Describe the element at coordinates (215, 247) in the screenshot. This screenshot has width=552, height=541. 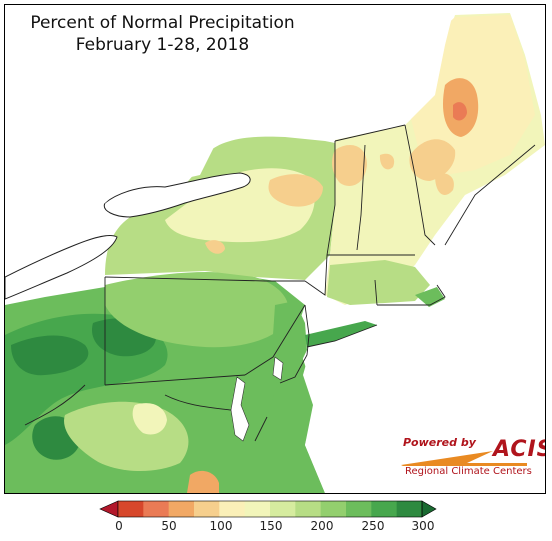
I see `dry-central-ny` at that location.